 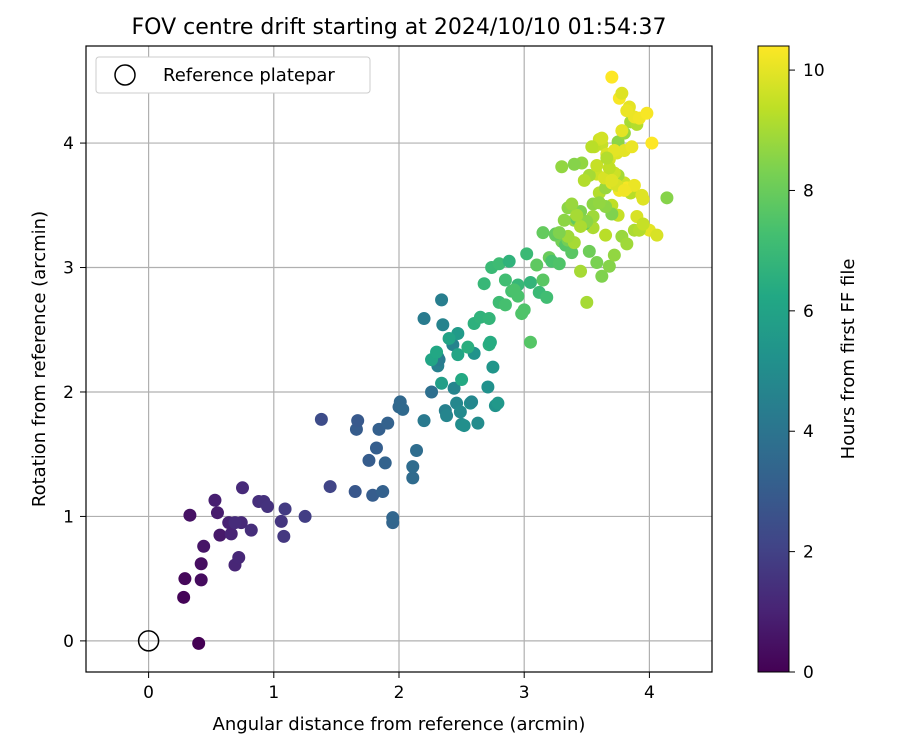 What do you see at coordinates (74, 393) in the screenshot?
I see `y-axis-ticks: 0 1 2 3 4` at bounding box center [74, 393].